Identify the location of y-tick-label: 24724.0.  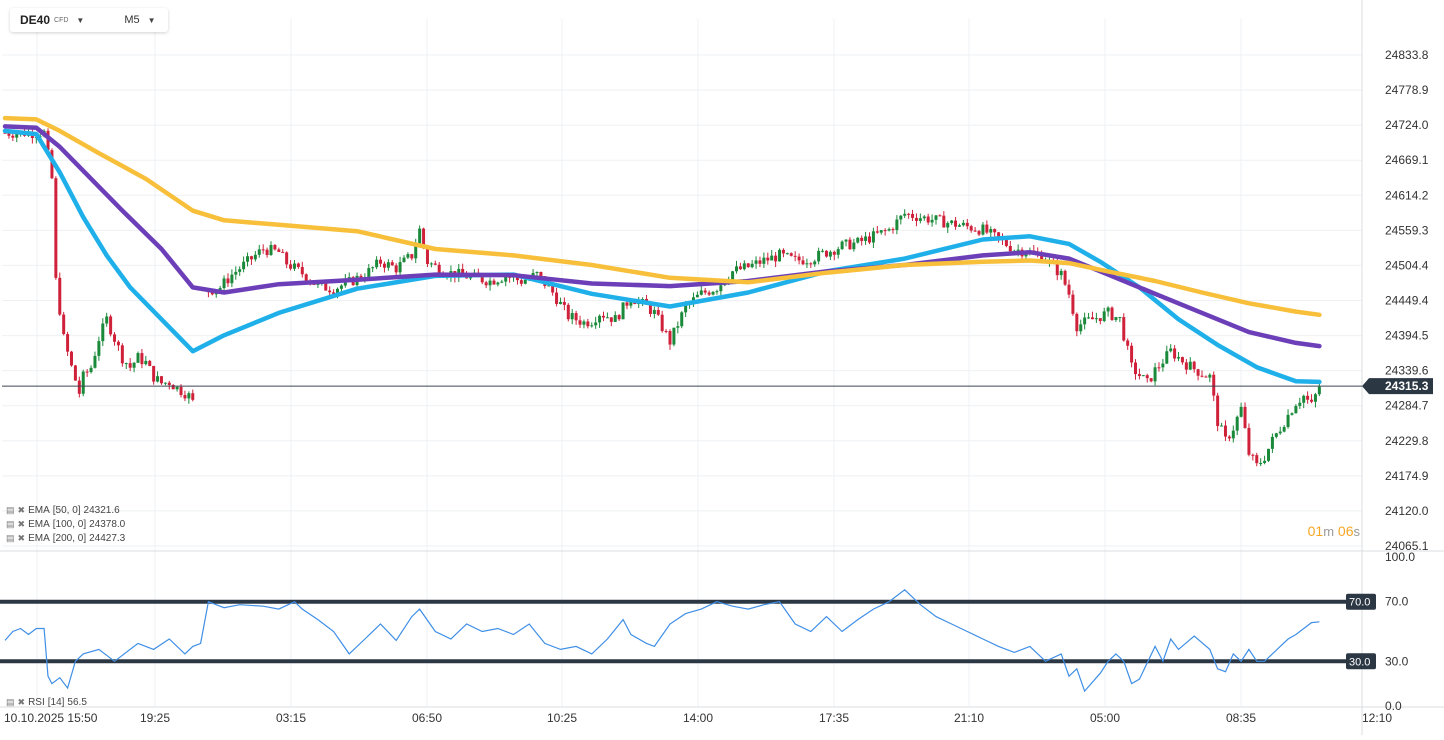
(1407, 125).